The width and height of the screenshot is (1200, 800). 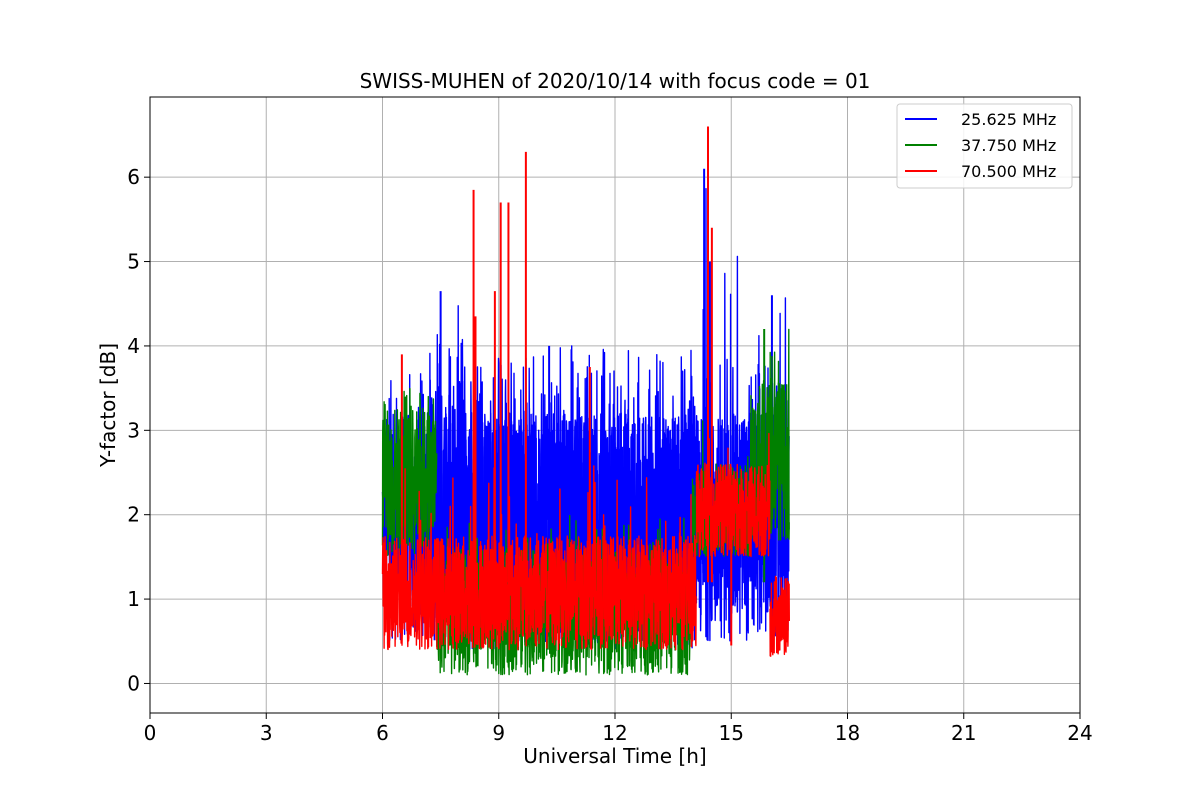 I want to click on x-tick-label: 21, so click(x=963, y=733).